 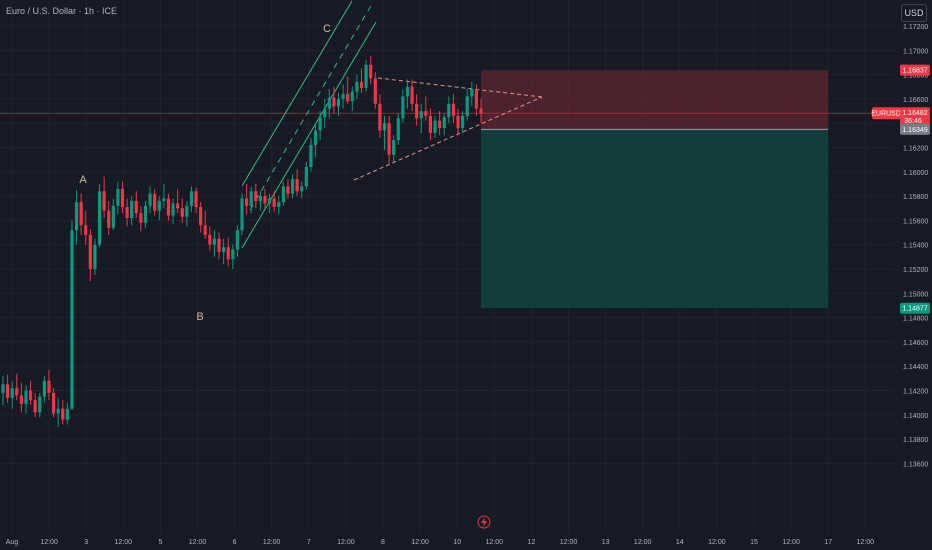 I want to click on price-tick-label: 1.16200, so click(x=915, y=149).